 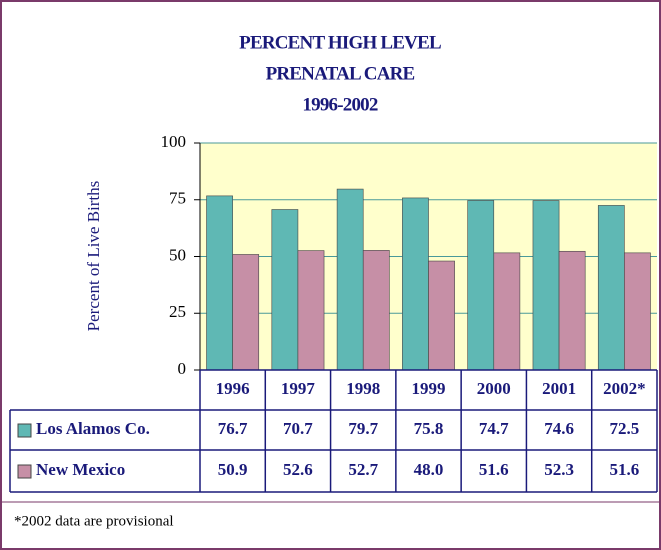 What do you see at coordinates (363, 388) in the screenshot?
I see `x-tick-label: 1998` at bounding box center [363, 388].